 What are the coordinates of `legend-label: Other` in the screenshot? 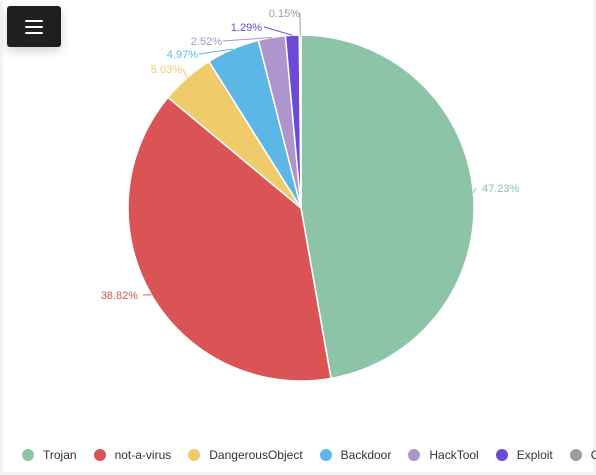 It's located at (593, 455).